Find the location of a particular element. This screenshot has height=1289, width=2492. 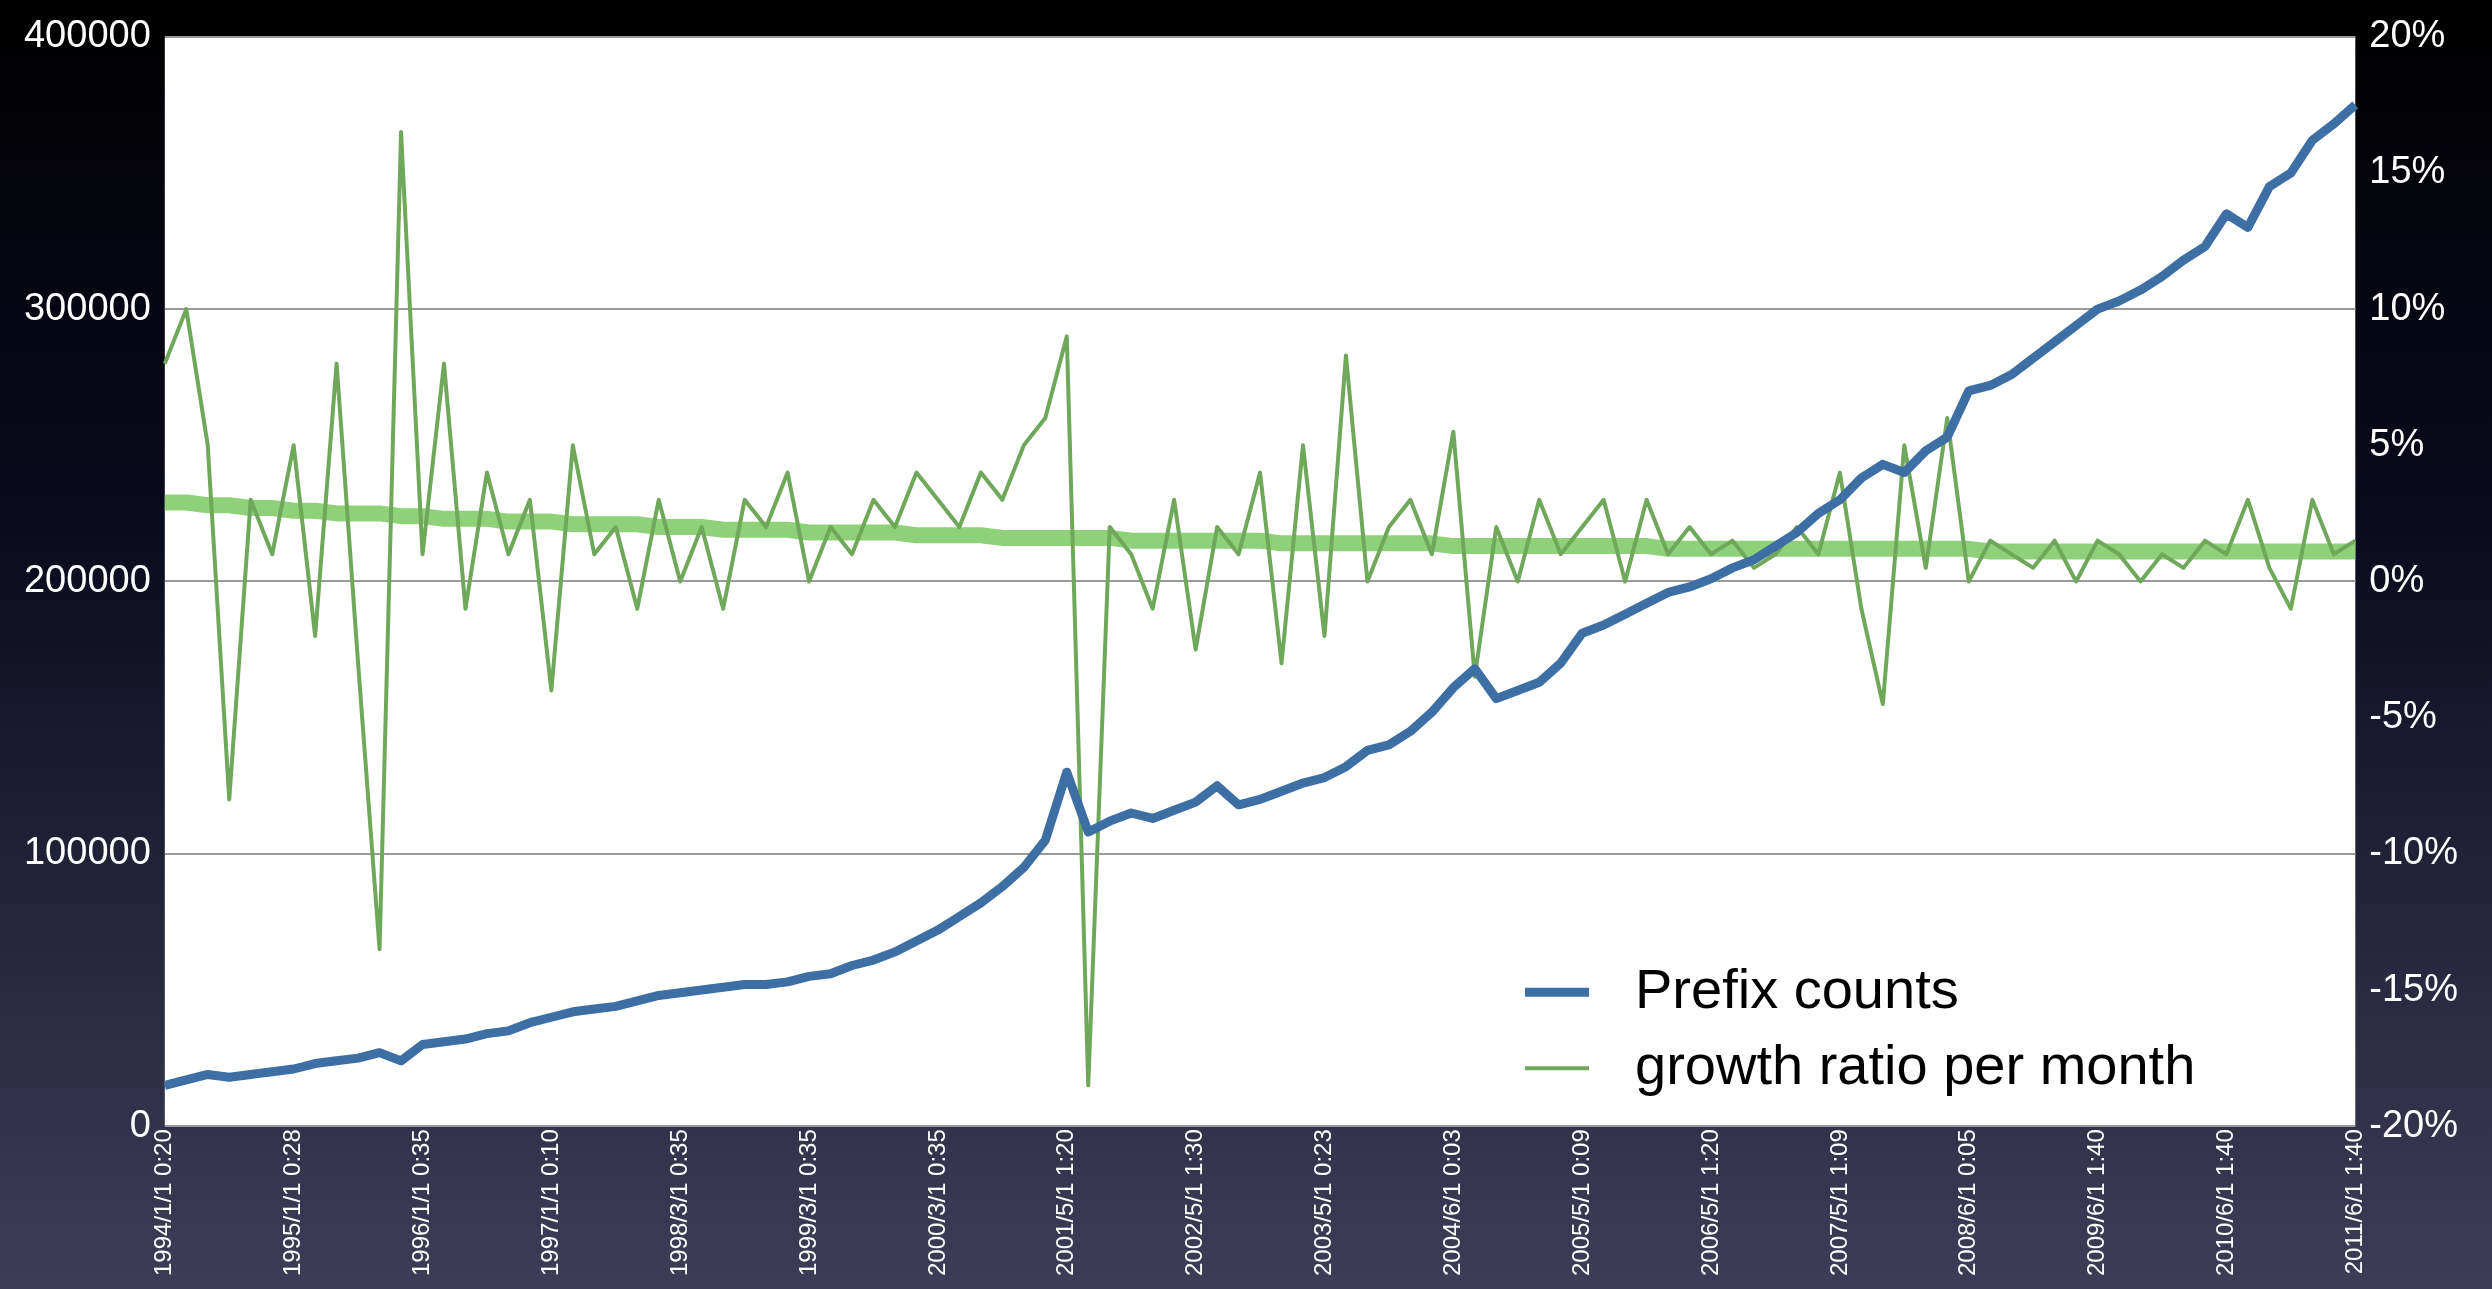

y2-tick-label: 0% is located at coordinates (2397, 578).